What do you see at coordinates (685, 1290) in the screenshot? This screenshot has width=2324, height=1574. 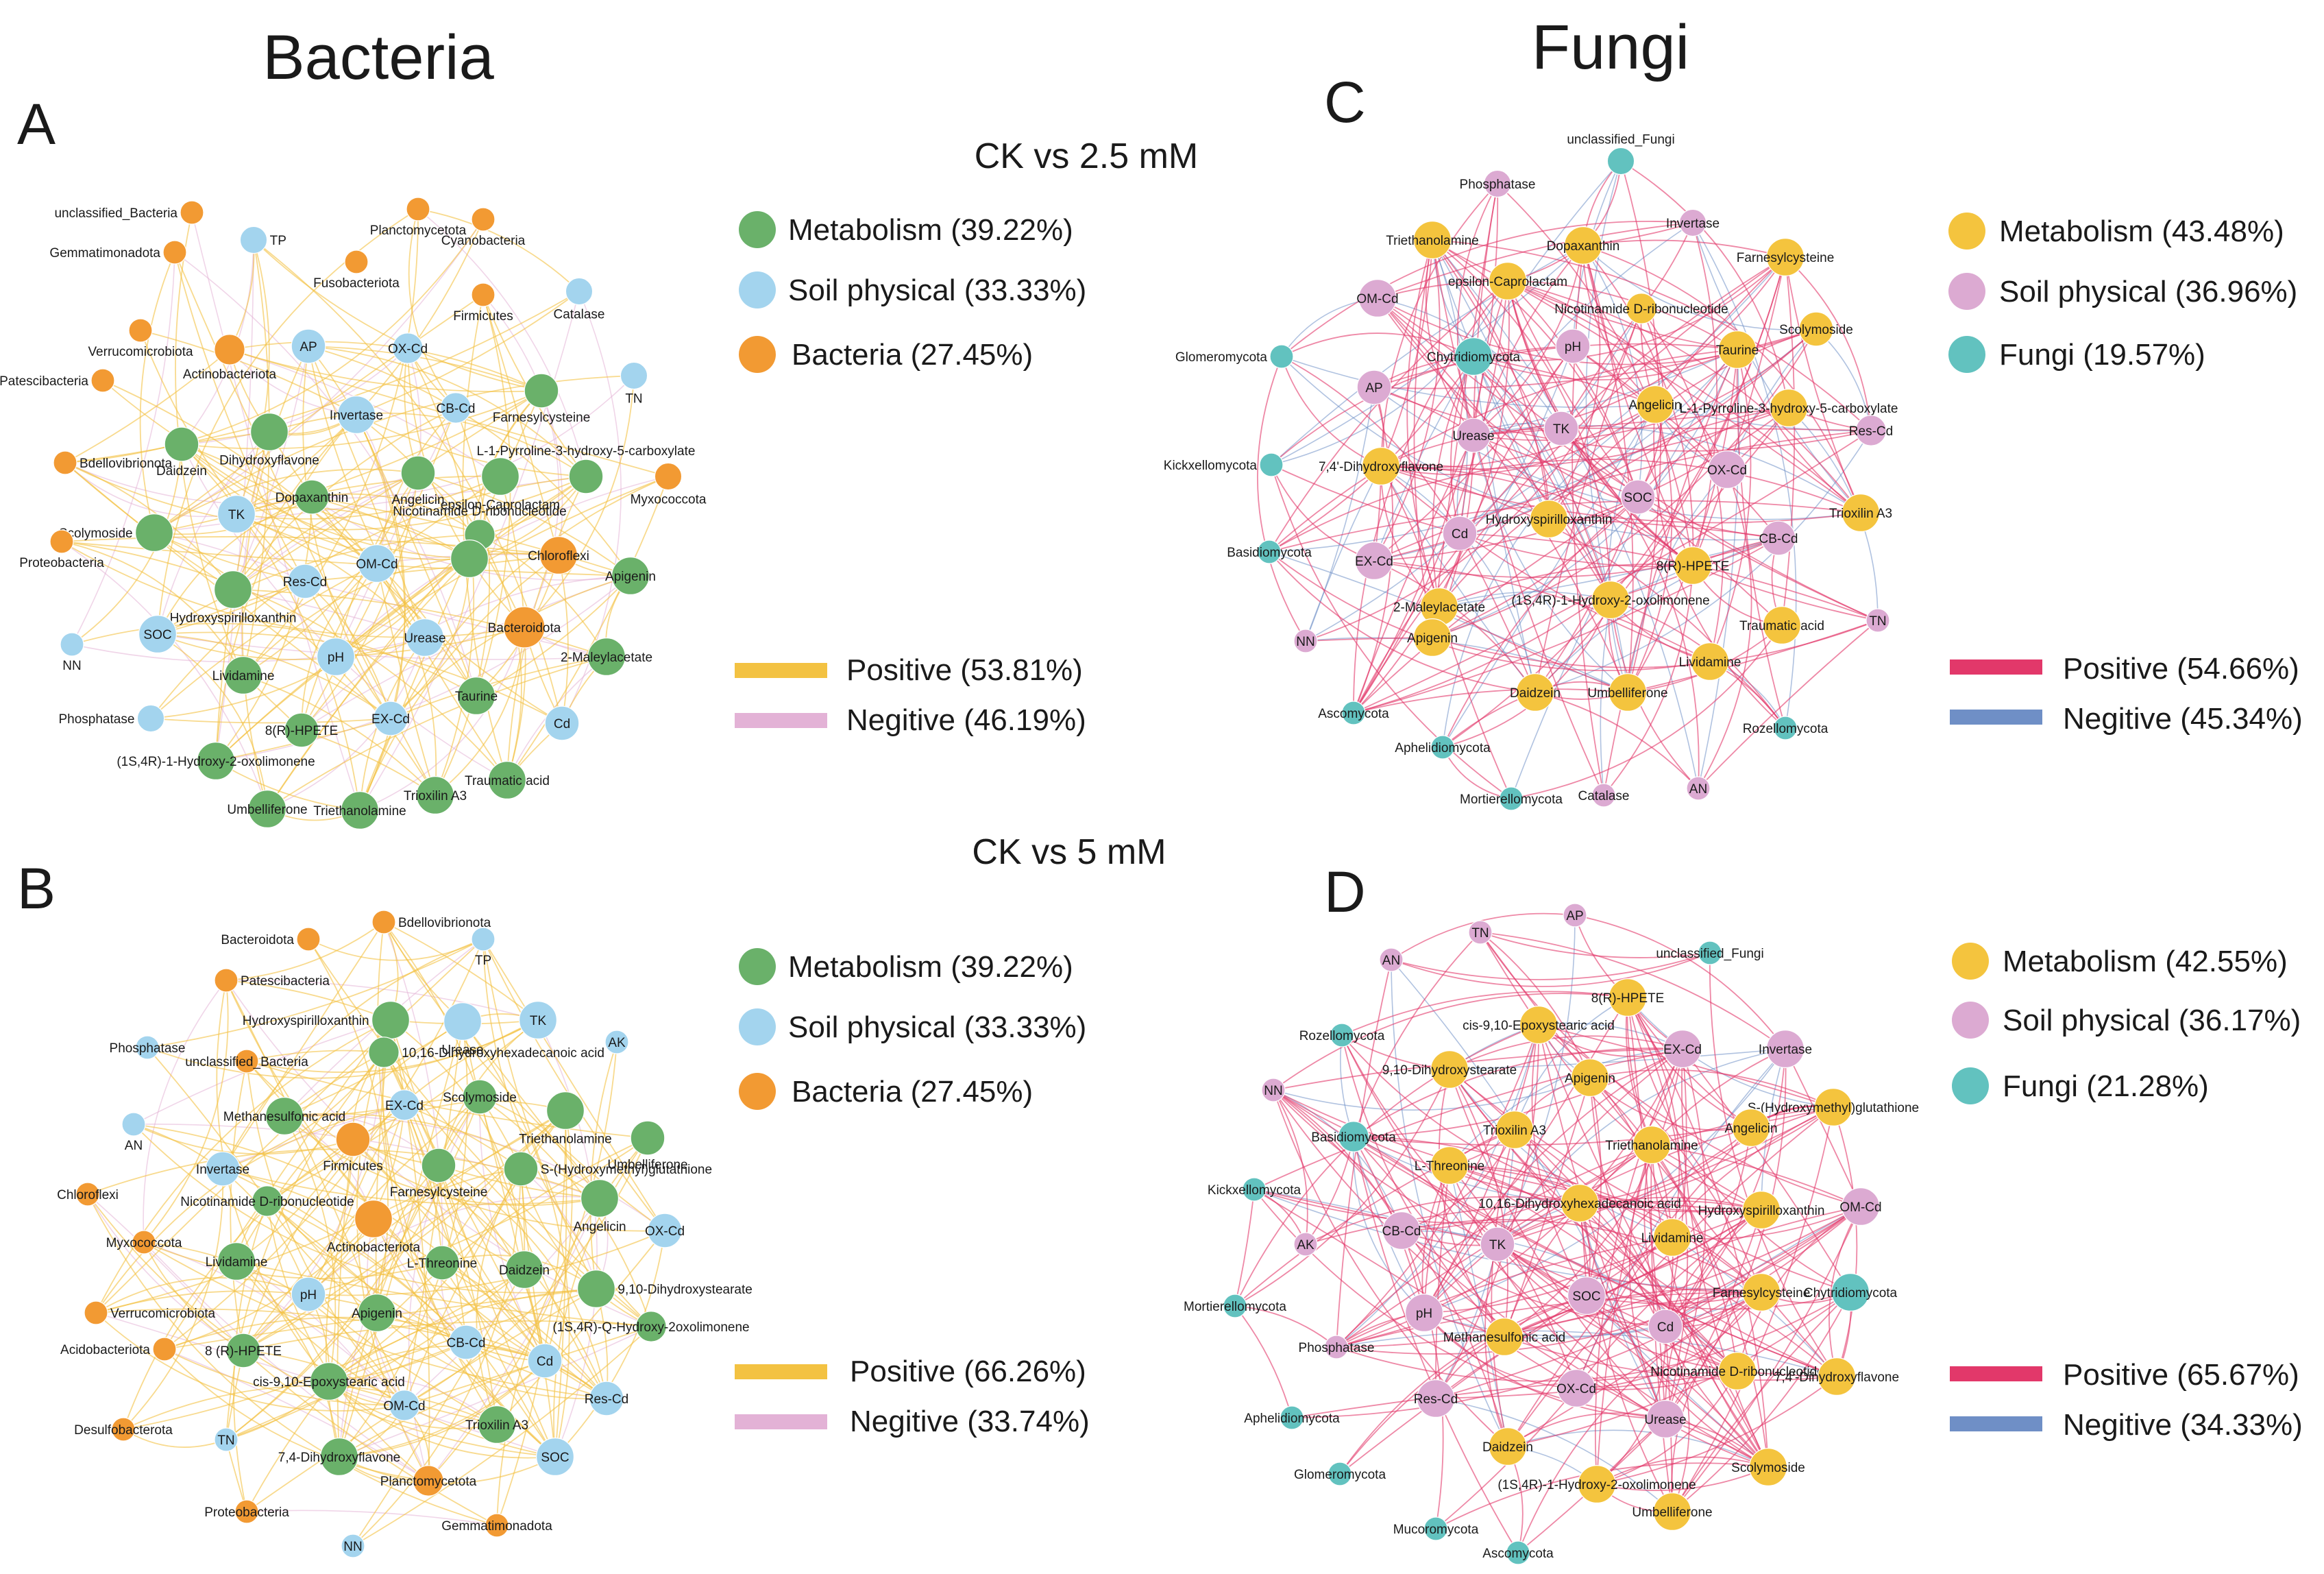 I see `node-label-9-10-dihydroxystearate: 9,10-Dihydroxystearate` at bounding box center [685, 1290].